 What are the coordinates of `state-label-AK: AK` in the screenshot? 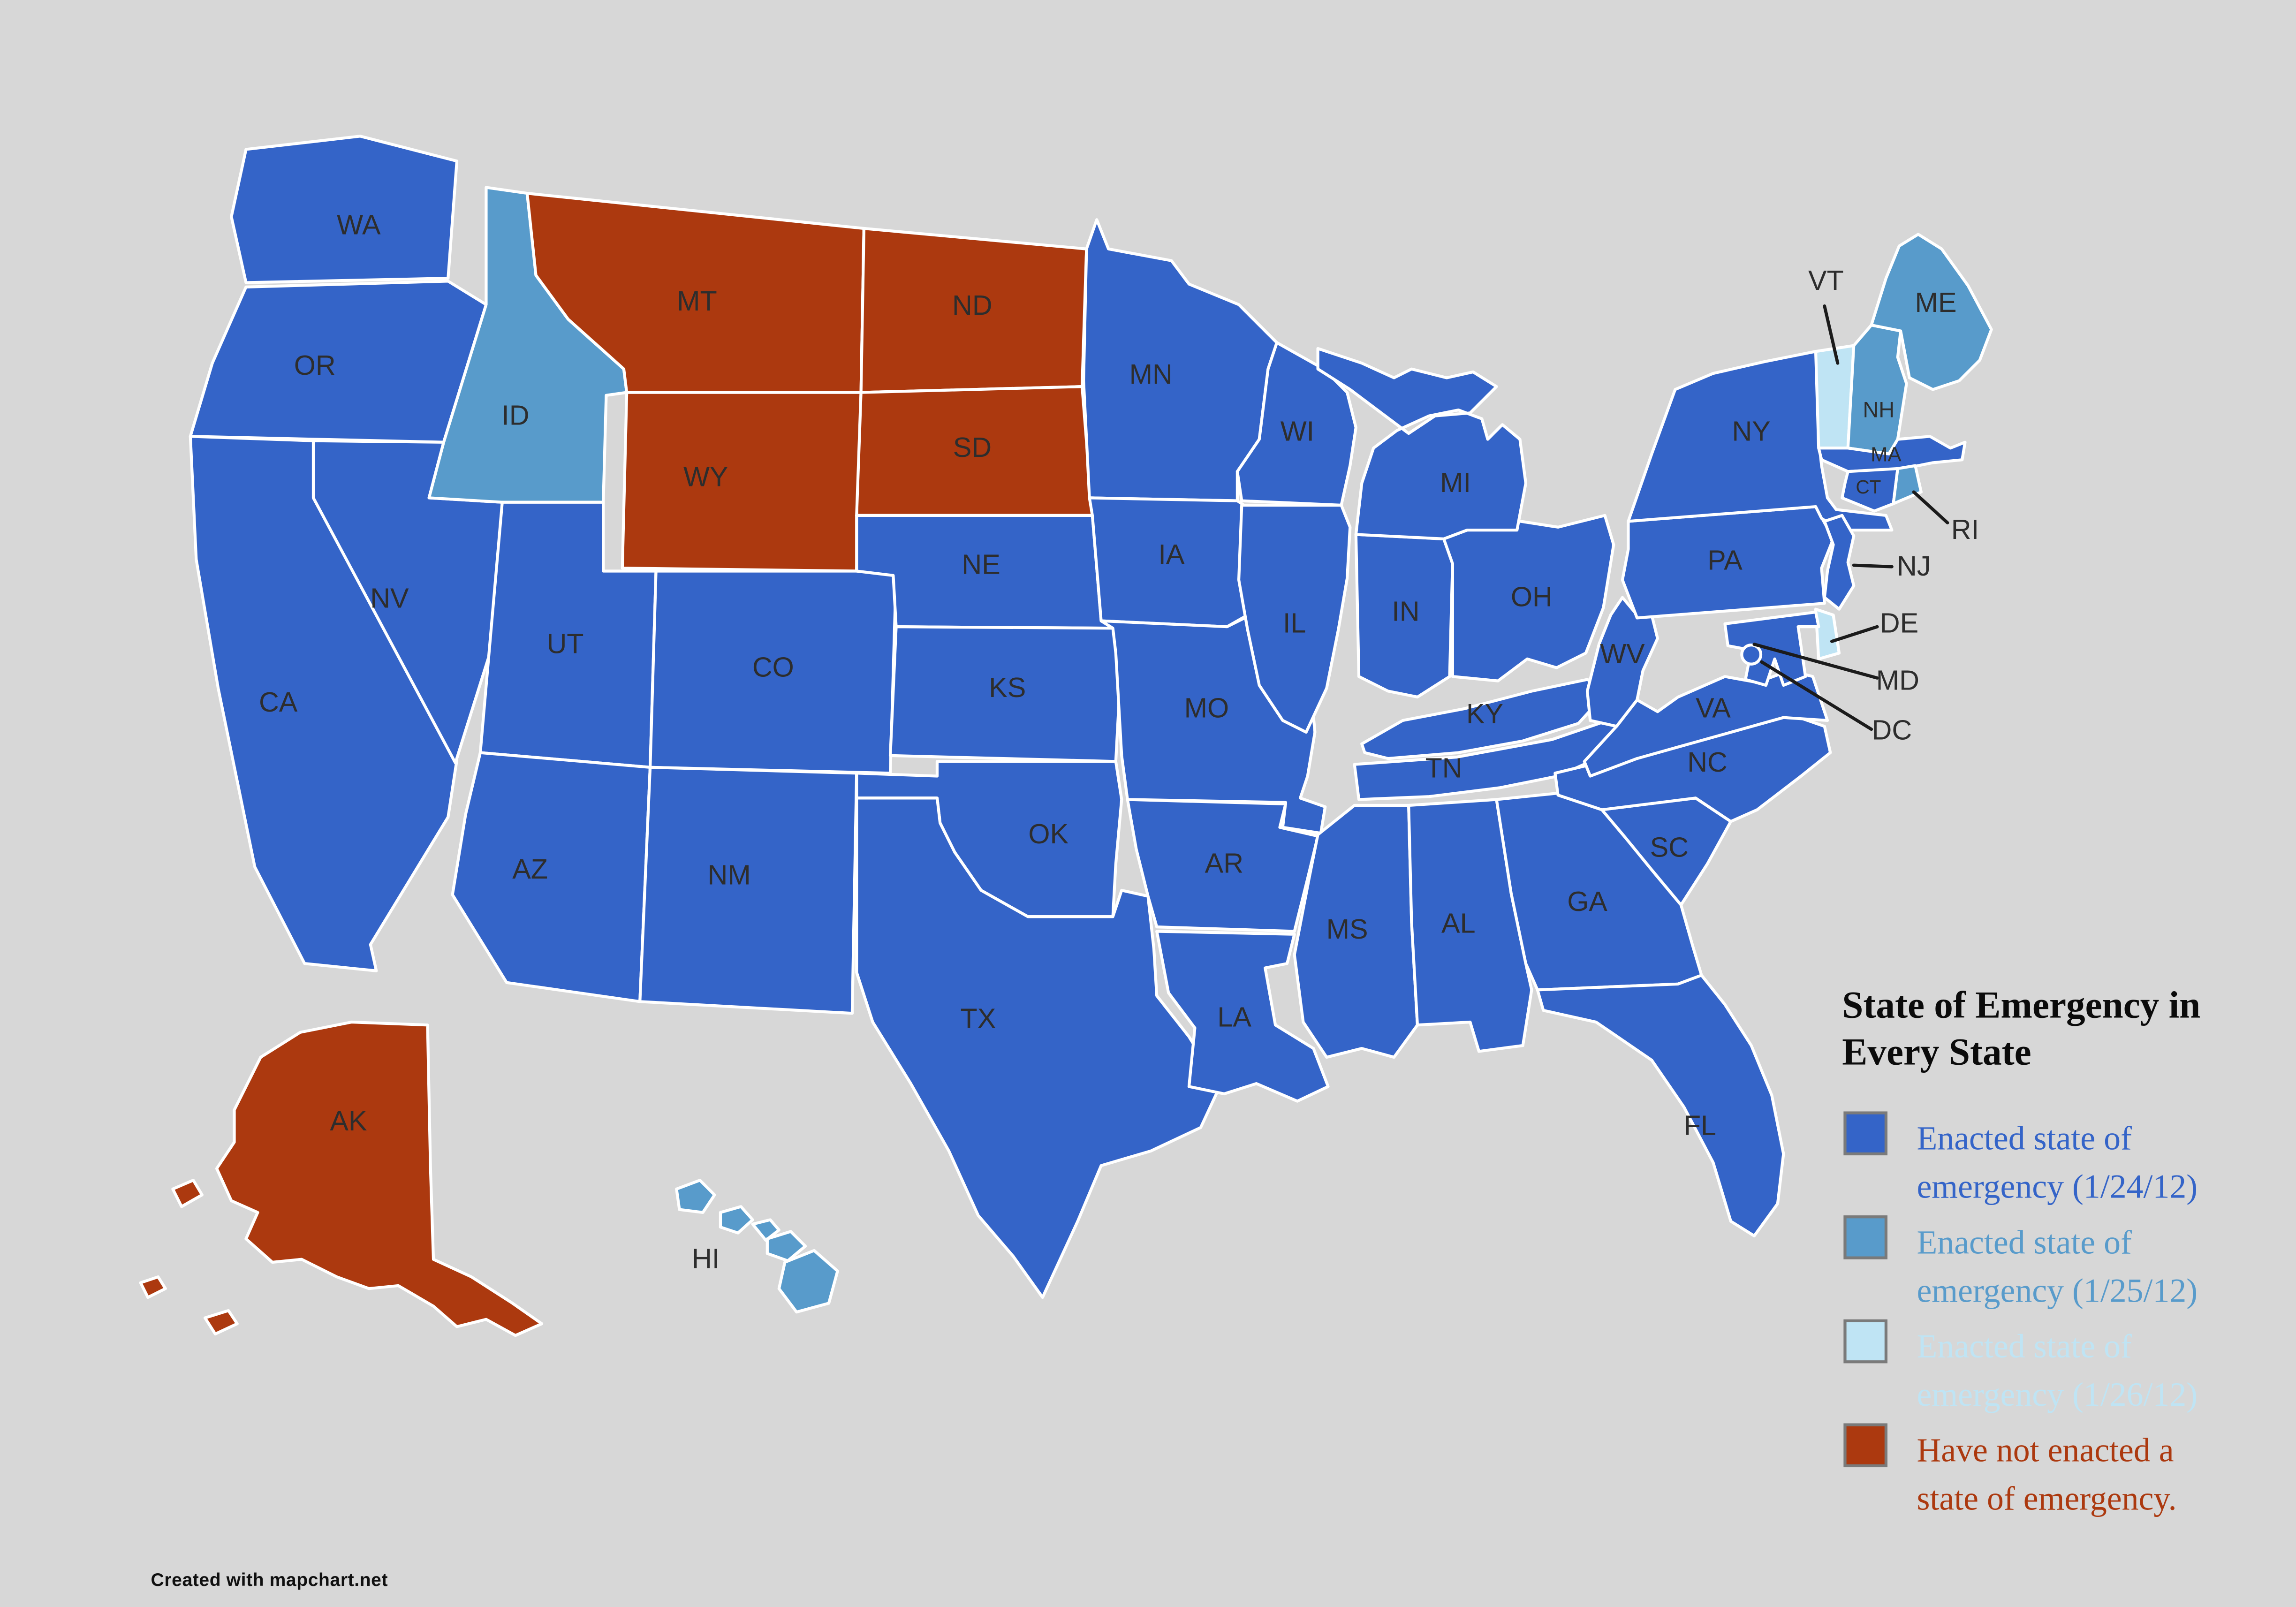 It's located at (348, 1121).